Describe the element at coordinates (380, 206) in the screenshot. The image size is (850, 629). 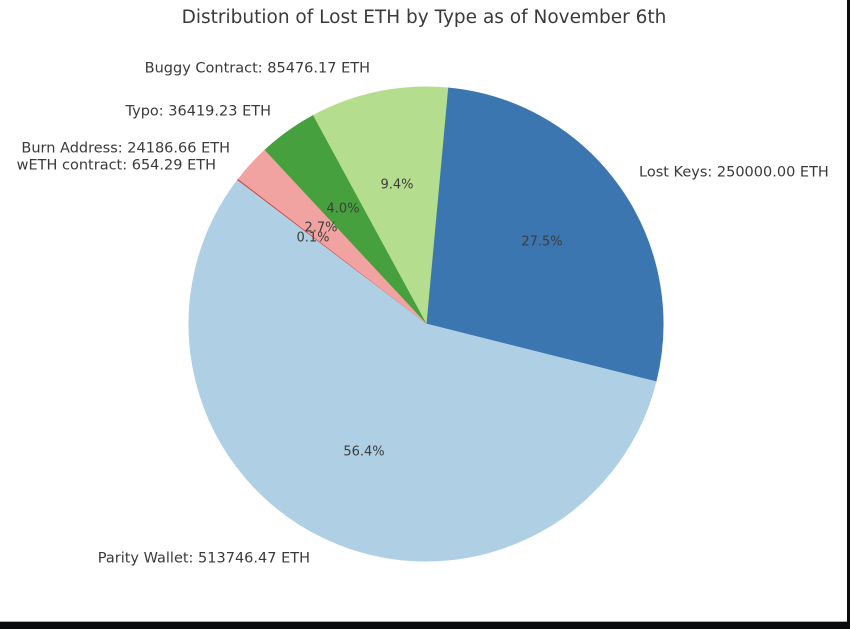
I see `pie-slice-buggy-contract` at that location.